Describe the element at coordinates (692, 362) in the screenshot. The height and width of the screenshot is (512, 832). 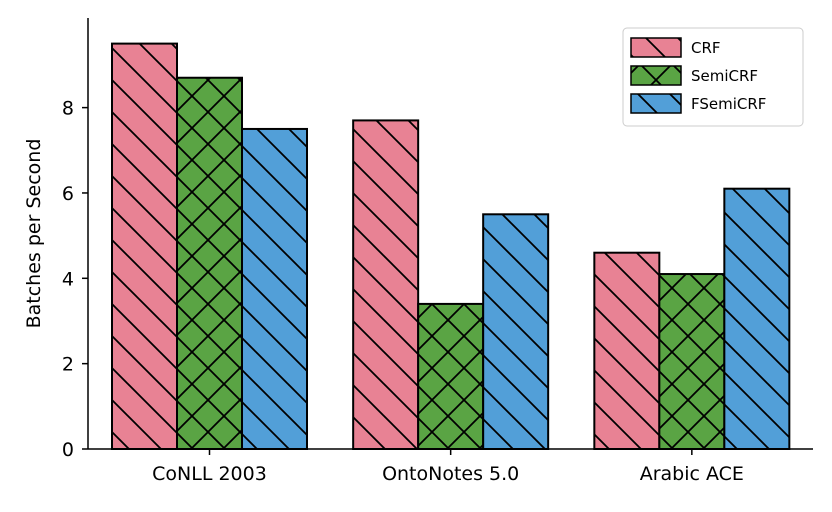
I see `bar-semicrf-arabic-ace` at that location.